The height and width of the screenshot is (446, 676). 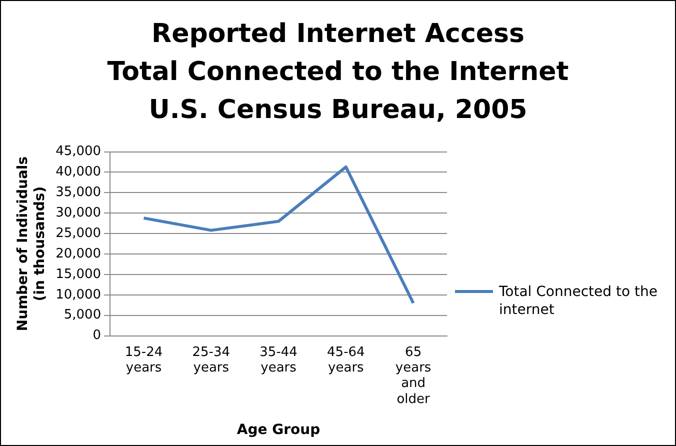 I want to click on x-axis-title: Age Group, so click(x=278, y=430).